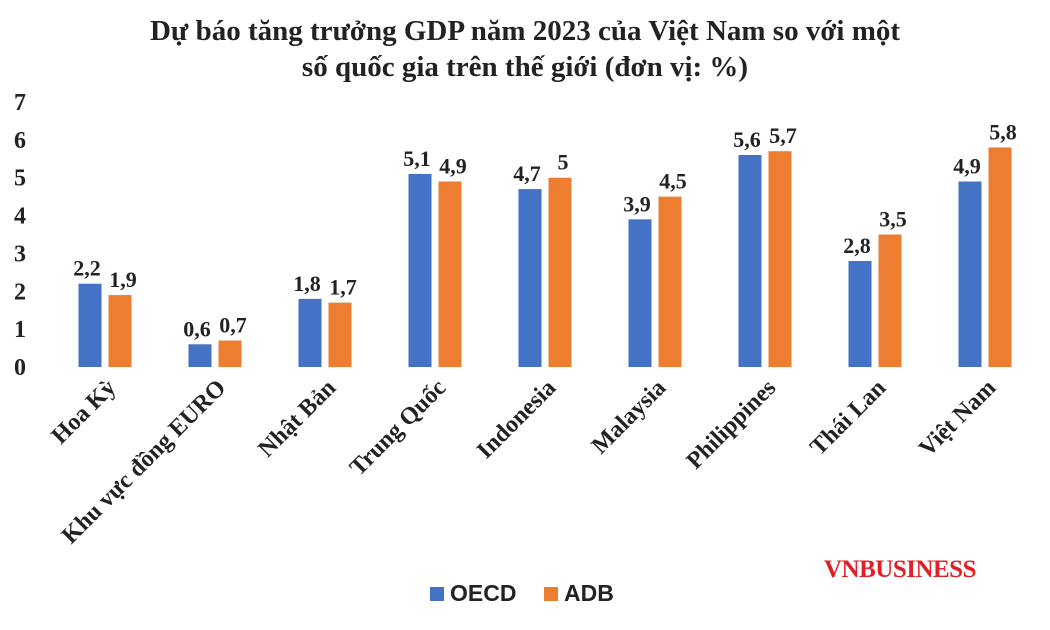  Describe the element at coordinates (87, 268) in the screenshot. I see `data-label-oecd: 2,2` at that location.